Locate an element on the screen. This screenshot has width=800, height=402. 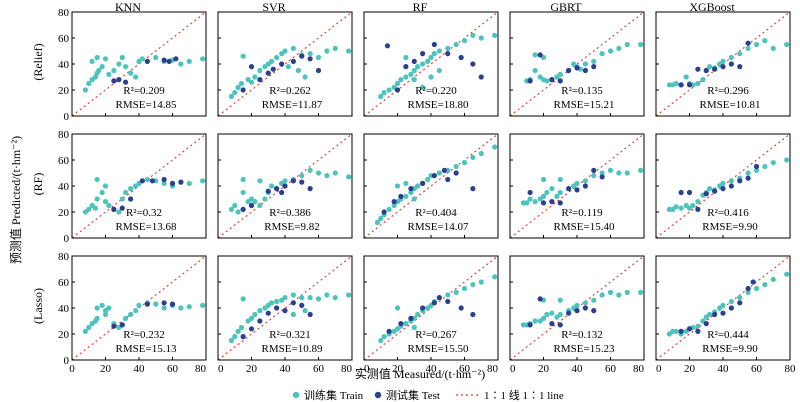
rmse-label: RMSE=15.50 is located at coordinates (438, 349).